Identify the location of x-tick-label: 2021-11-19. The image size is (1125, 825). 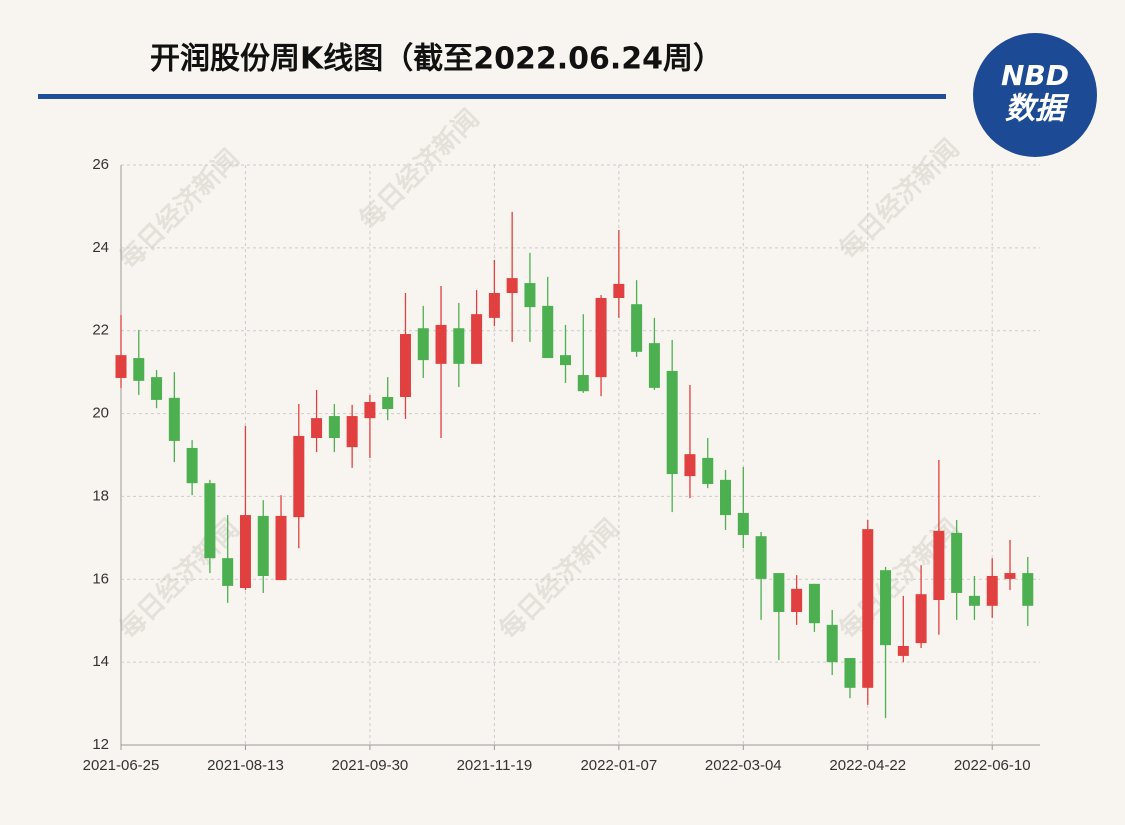
(495, 765).